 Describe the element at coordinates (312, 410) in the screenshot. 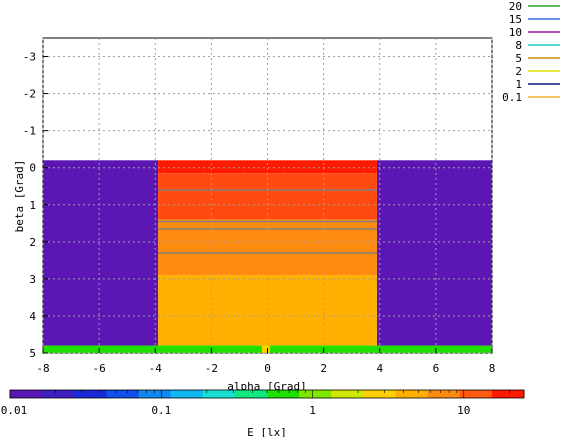

I see `colorbar-tick-label: 1` at that location.